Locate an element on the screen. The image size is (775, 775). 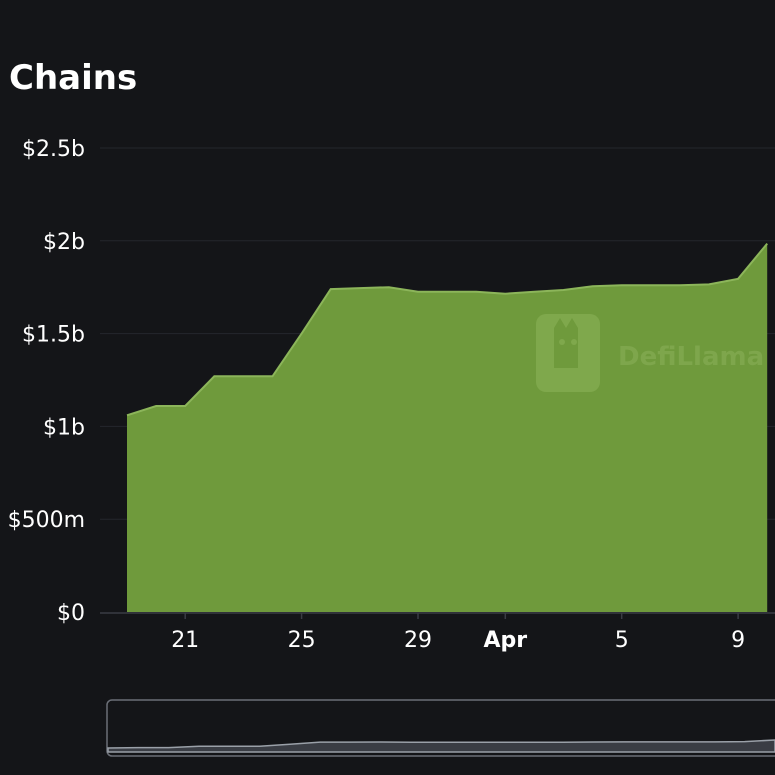
x-axis-ticks: 21 25 29 Apr 5 9 is located at coordinates (458, 633).